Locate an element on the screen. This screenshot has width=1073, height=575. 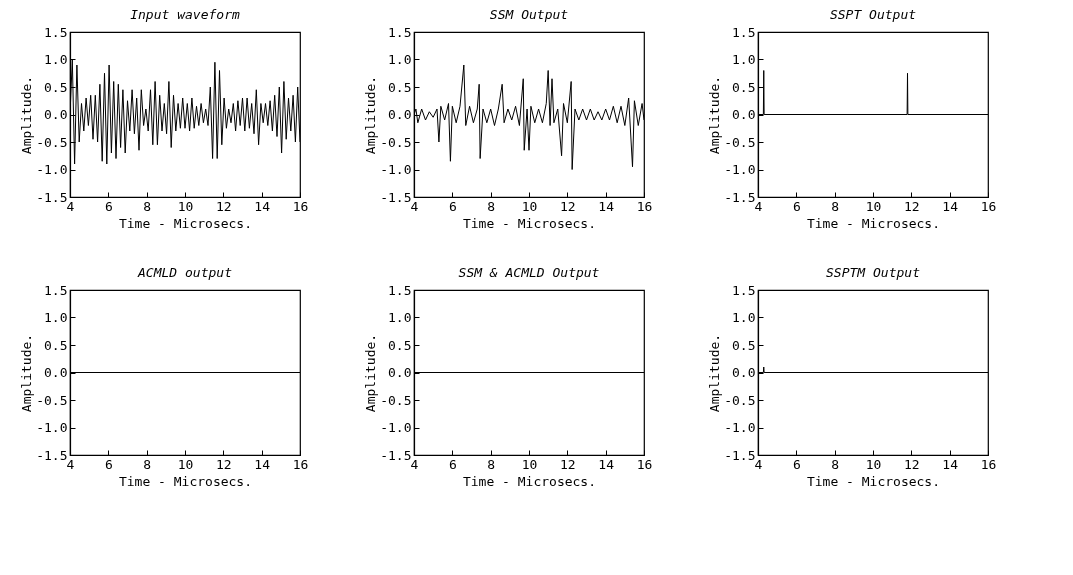
chart-title: ACMLD output is located at coordinates (185, 272).